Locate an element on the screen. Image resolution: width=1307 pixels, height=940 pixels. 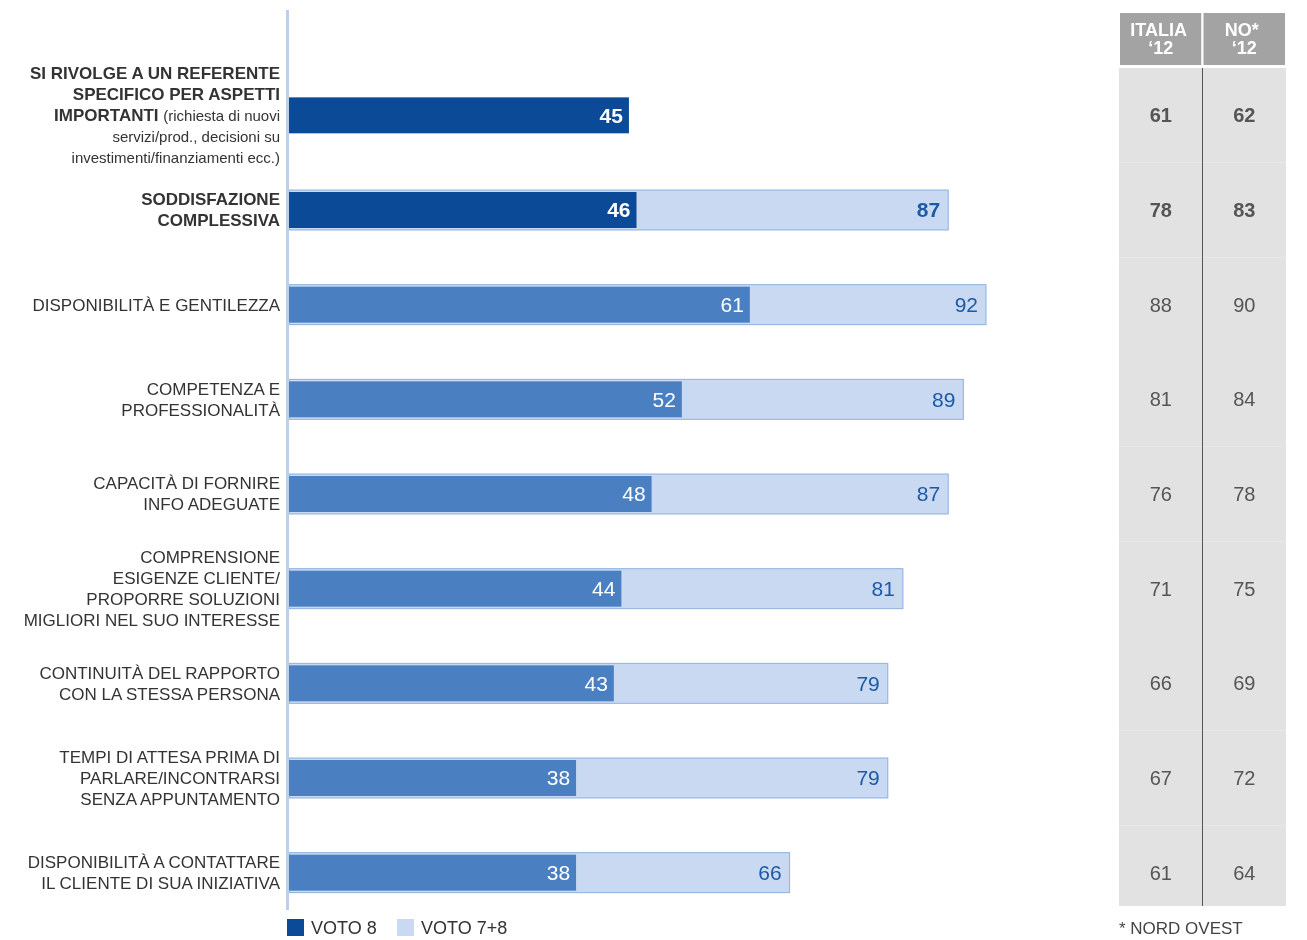
data-label: 89 is located at coordinates (943, 399).